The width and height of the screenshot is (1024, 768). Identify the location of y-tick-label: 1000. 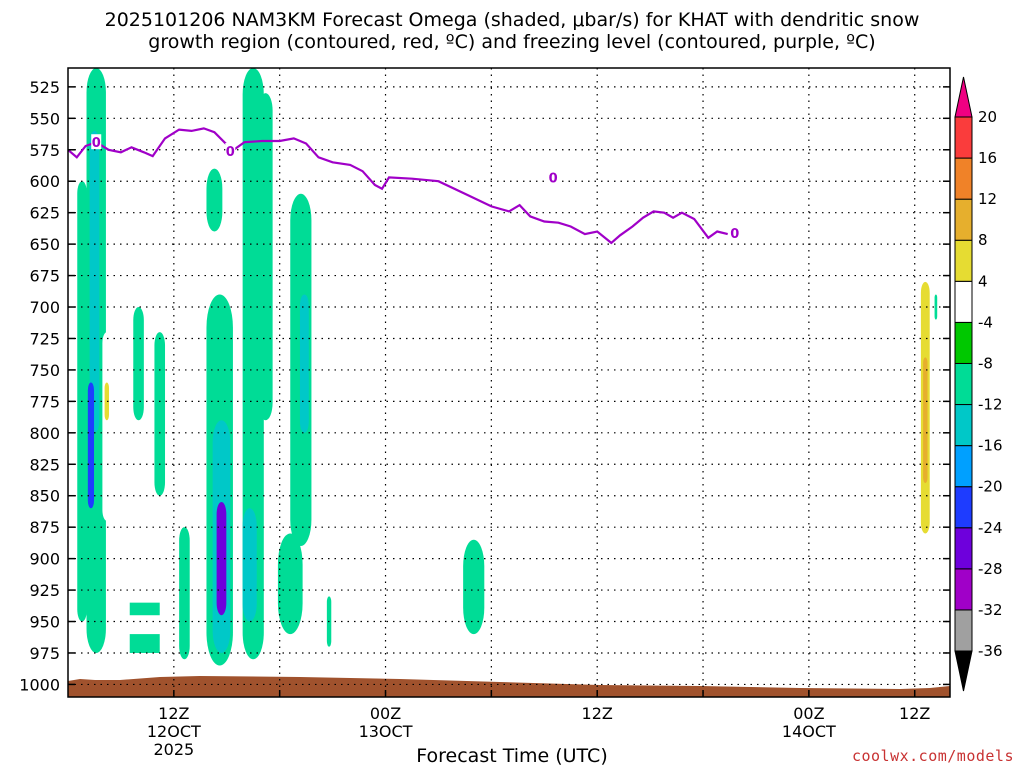
(39, 684).